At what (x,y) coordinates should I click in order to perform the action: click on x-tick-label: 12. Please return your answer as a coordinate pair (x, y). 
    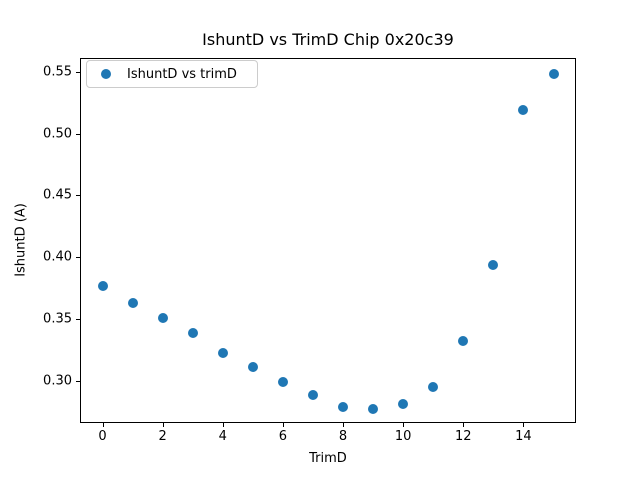
    Looking at the image, I should click on (463, 436).